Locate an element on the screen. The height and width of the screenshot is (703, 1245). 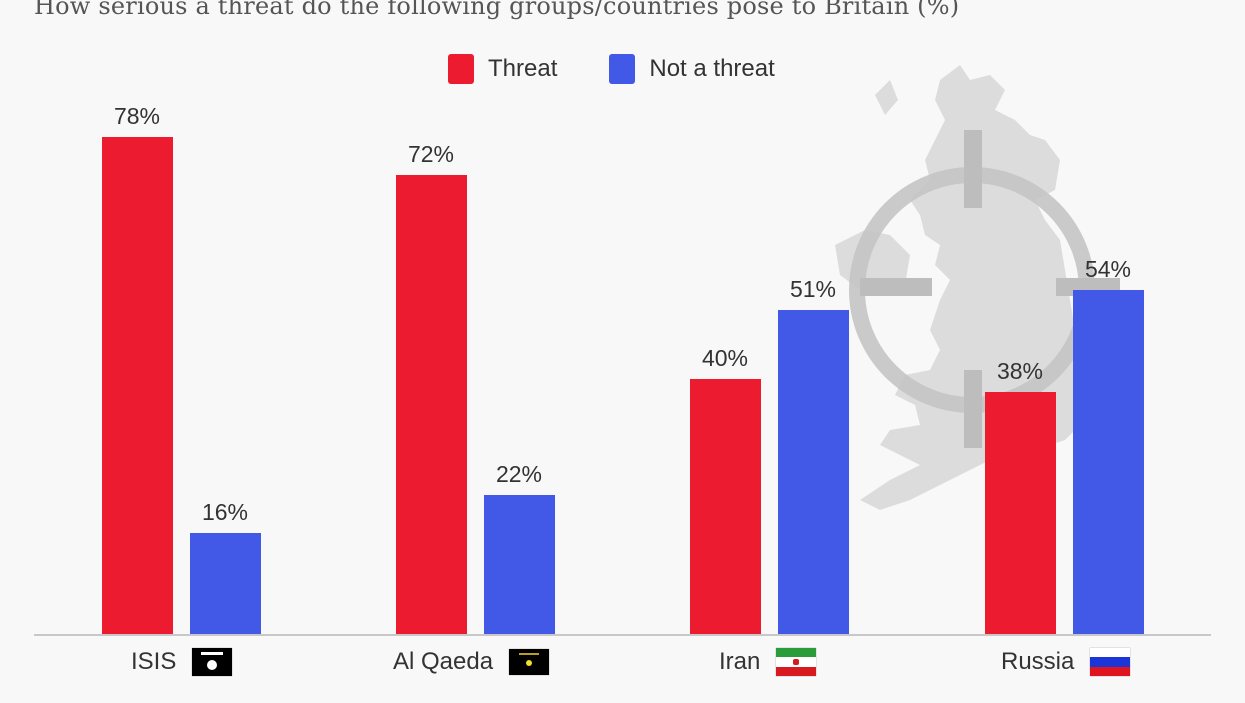
al-qaeda-flag-icon is located at coordinates (529, 662).